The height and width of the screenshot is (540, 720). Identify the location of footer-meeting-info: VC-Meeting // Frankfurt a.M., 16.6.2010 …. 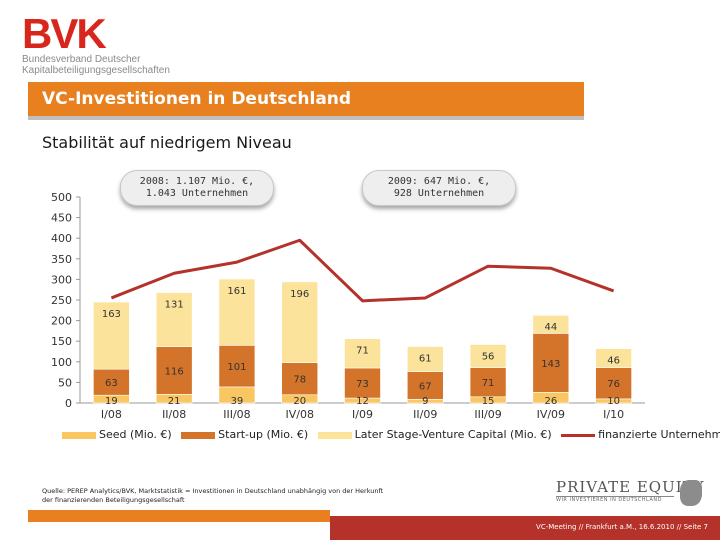
(622, 527).